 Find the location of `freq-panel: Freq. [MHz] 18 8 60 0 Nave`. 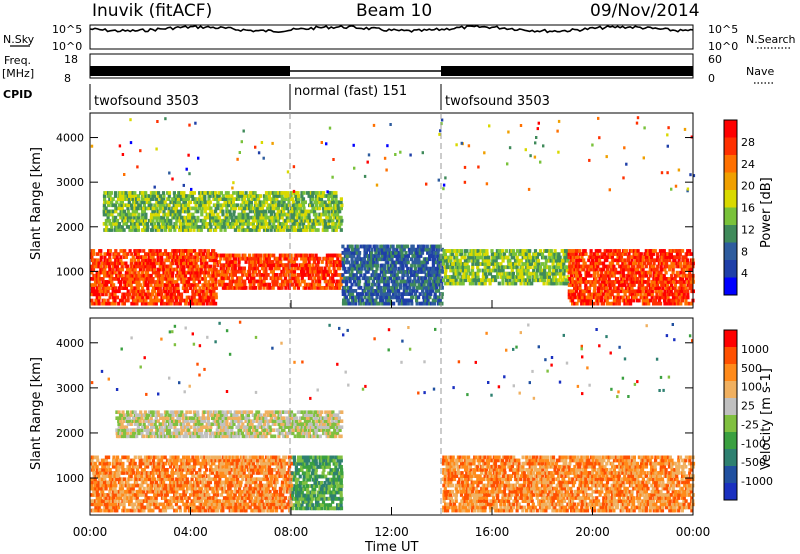

freq-panel: Freq. [MHz] 18 8 60 0 Nave is located at coordinates (388, 69).